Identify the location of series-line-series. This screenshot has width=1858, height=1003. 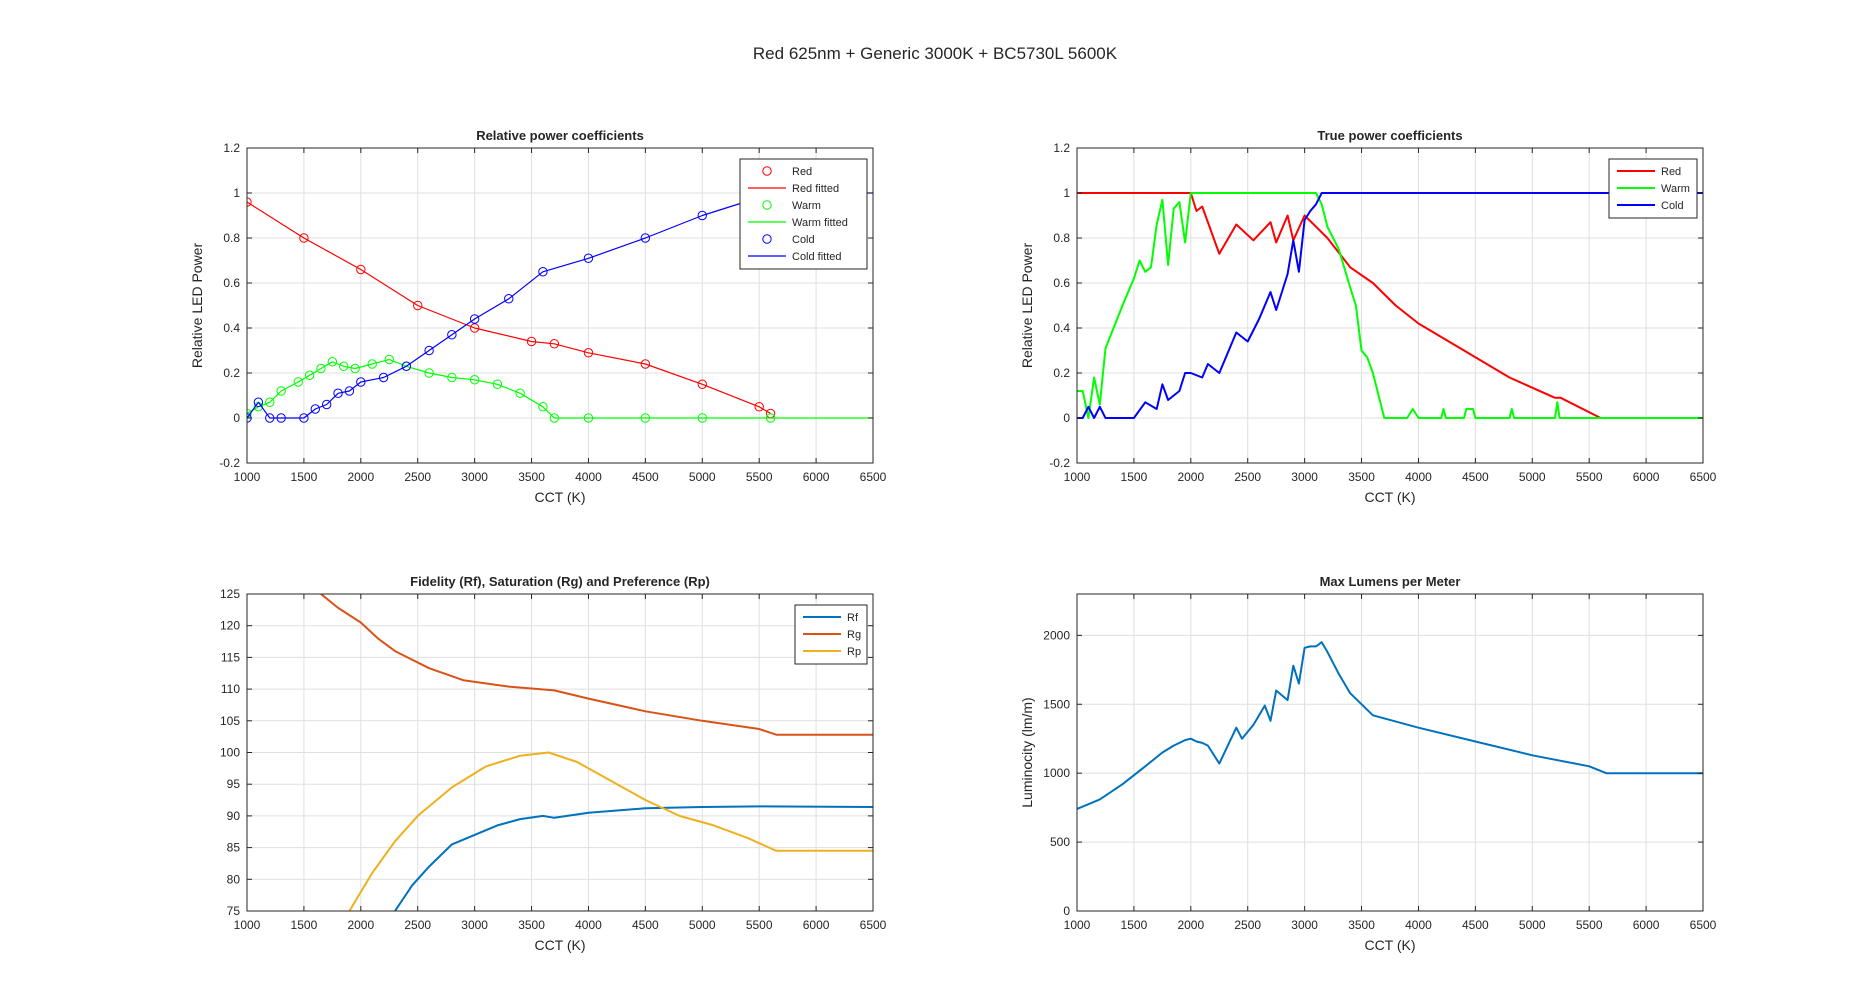
(1390, 725).